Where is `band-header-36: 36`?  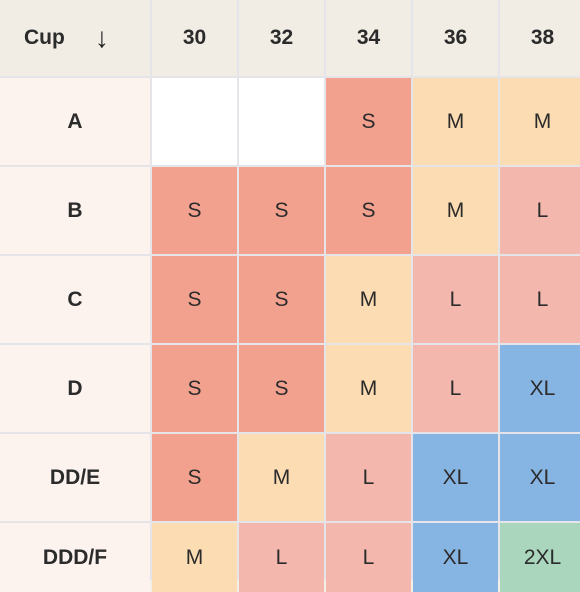
band-header-36: 36 is located at coordinates (455, 38).